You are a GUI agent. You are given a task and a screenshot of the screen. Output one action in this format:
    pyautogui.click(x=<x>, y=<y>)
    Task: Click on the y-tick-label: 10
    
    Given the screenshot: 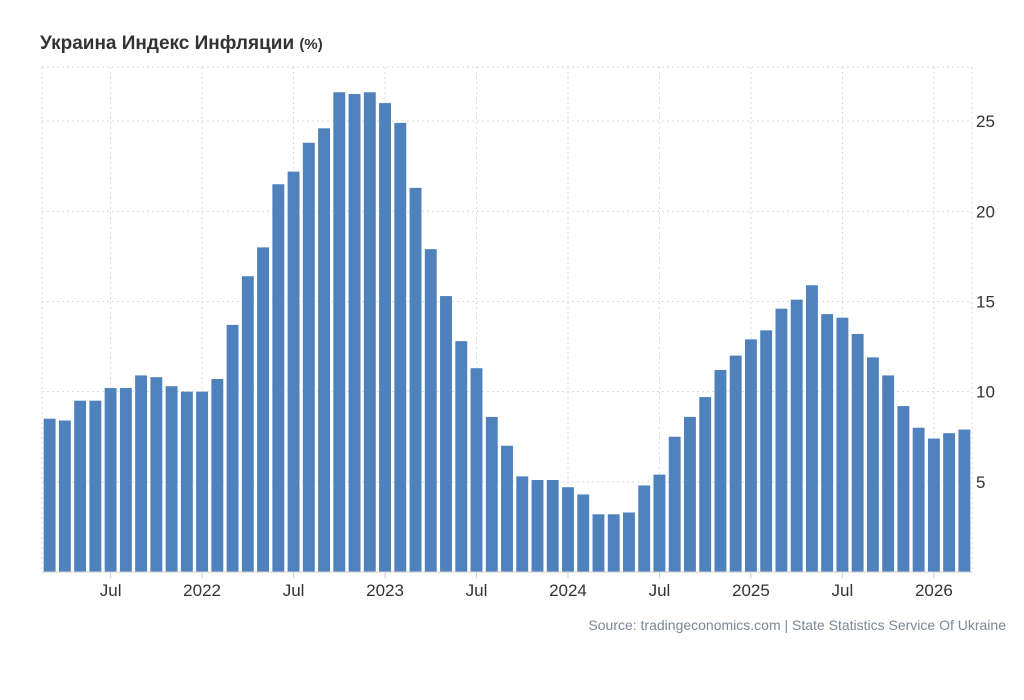 What is the action you would take?
    pyautogui.click(x=985, y=392)
    